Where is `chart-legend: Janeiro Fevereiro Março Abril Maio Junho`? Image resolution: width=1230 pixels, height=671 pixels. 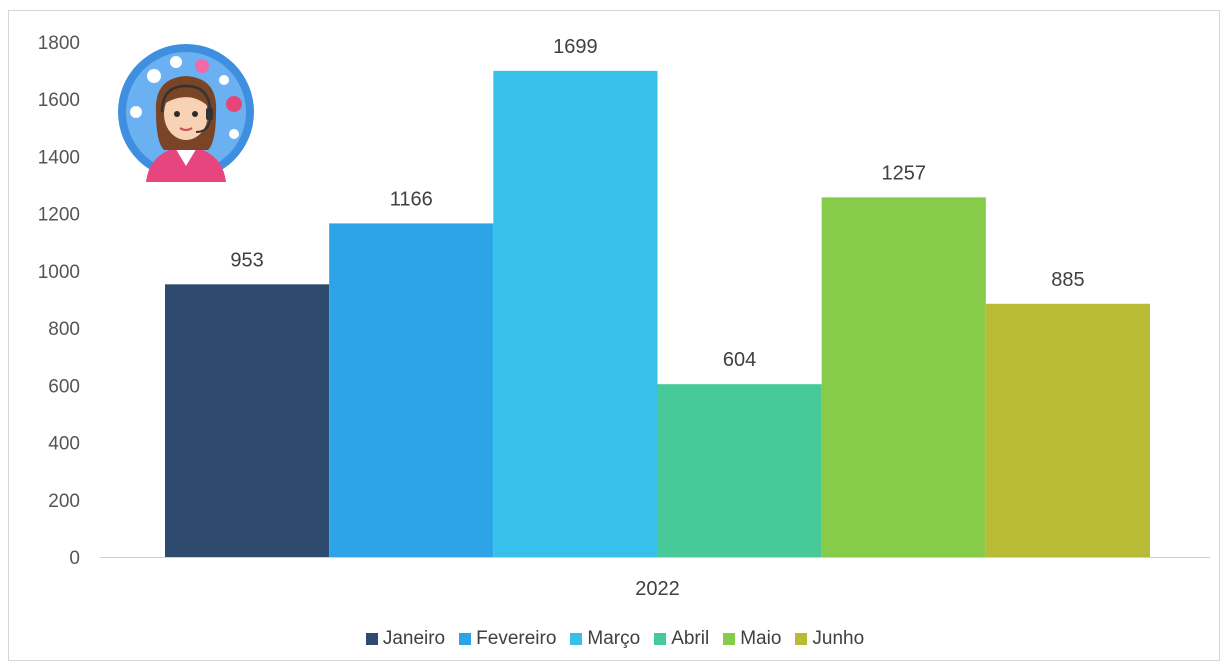
chart-legend: Janeiro Fevereiro Março Abril Maio Junho is located at coordinates (615, 639).